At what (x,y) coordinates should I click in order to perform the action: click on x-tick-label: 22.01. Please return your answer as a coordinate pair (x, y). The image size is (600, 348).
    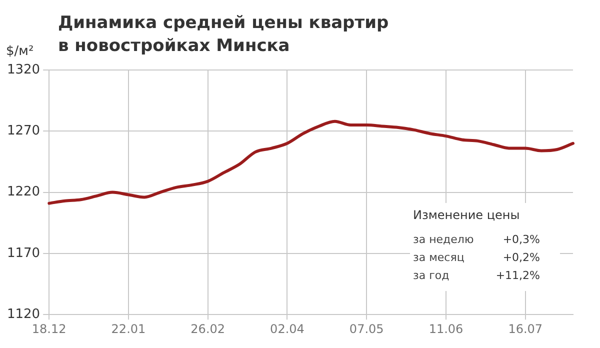
    Looking at the image, I should click on (128, 329).